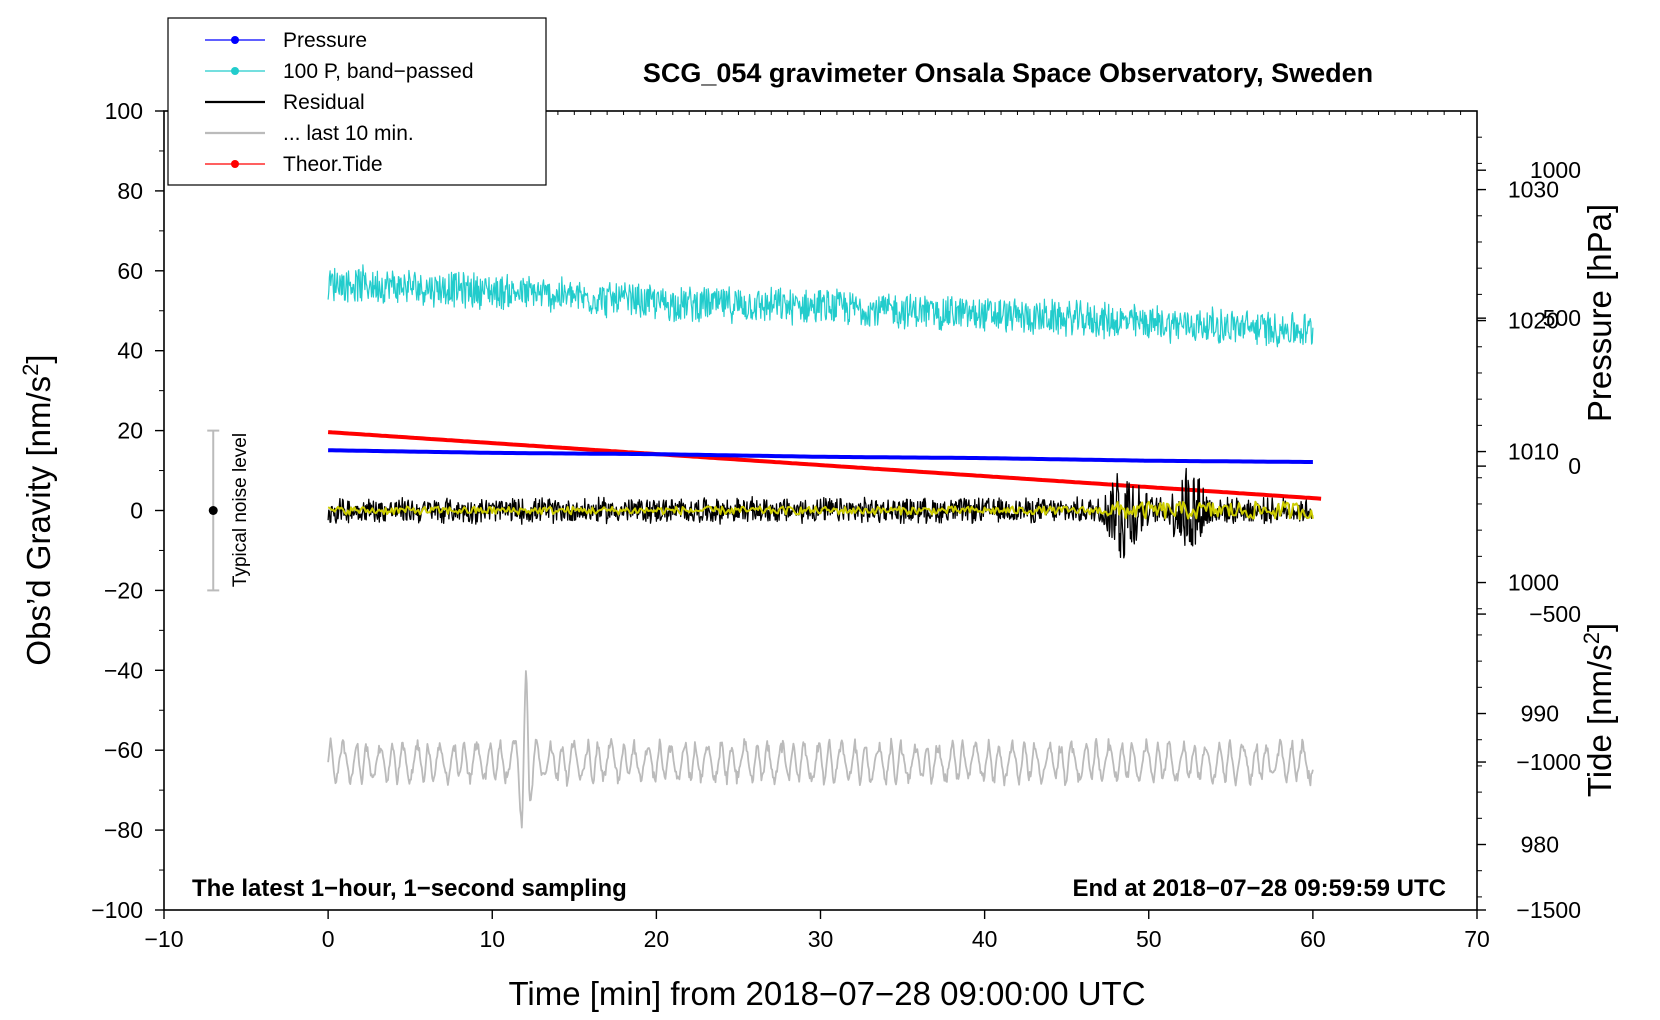 This screenshot has width=1660, height=1020. I want to click on series-line-residual, so click(820, 513).